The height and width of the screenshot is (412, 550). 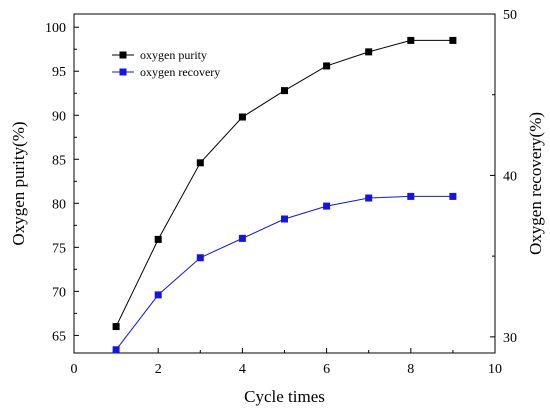 What do you see at coordinates (510, 176) in the screenshot?
I see `y2-tick-label: 40` at bounding box center [510, 176].